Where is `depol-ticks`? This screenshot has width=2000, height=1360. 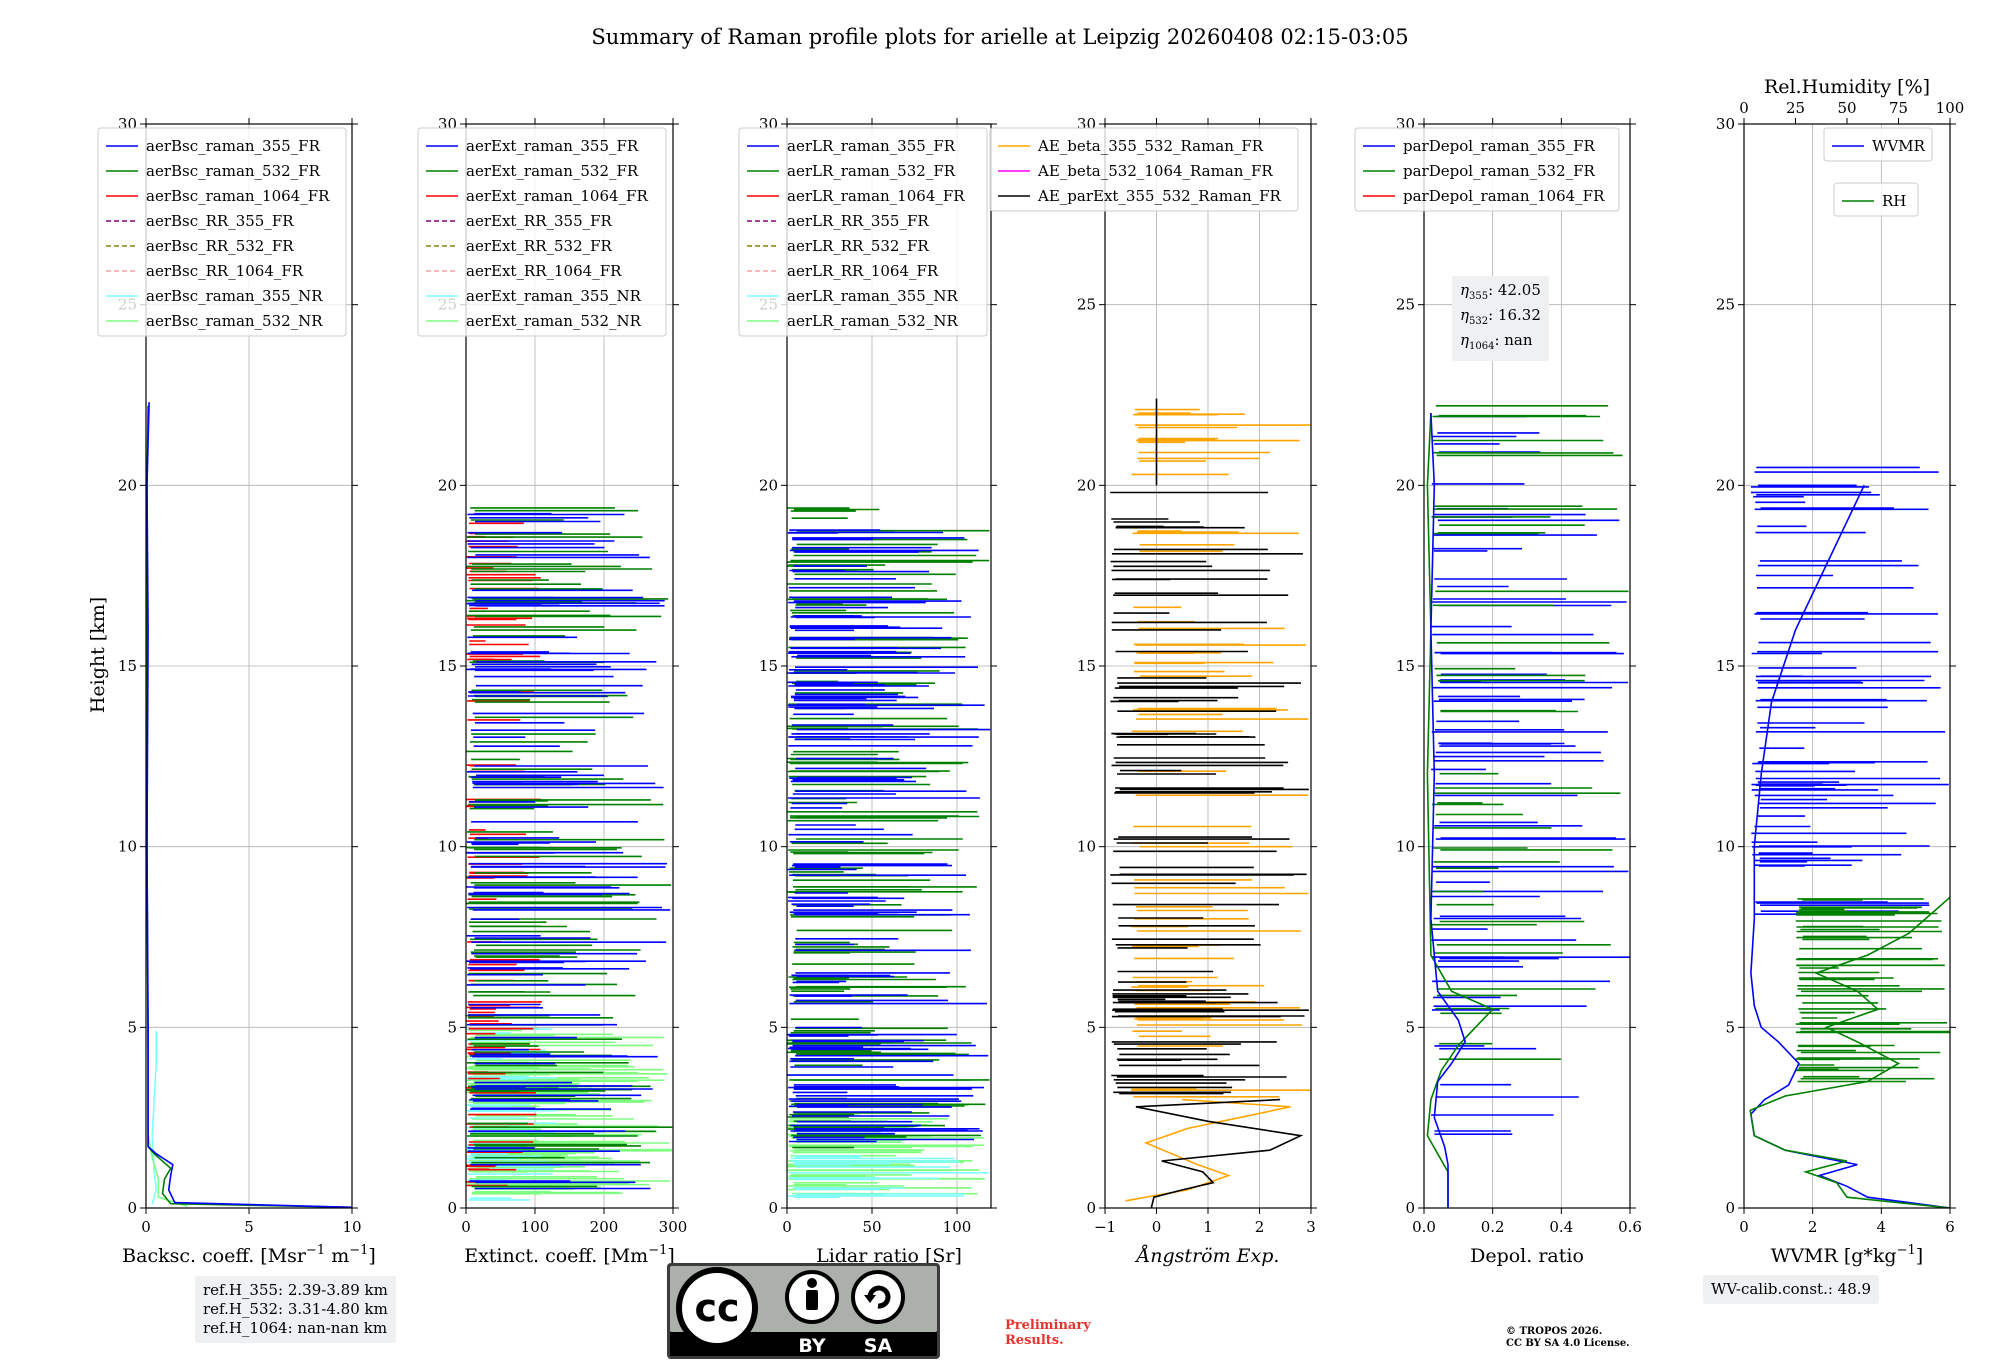
depol-ticks is located at coordinates (1527, 666).